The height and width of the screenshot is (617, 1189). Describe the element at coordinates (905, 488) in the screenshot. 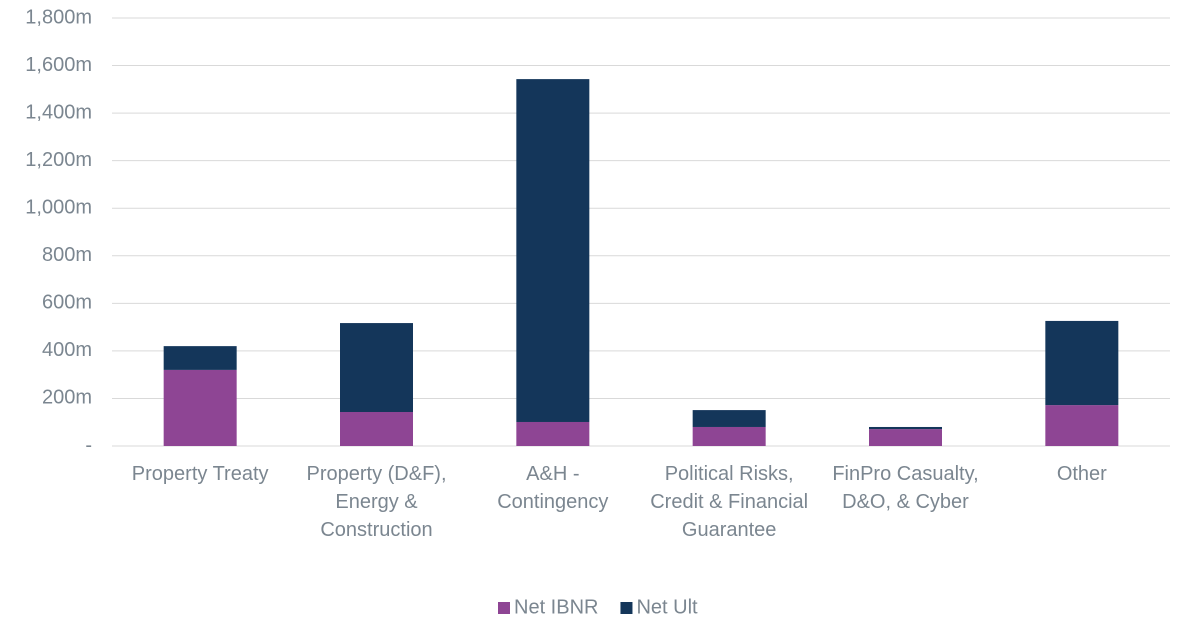

I see `x-tick-label: FinPro Casualty, D&O, & Cyber` at that location.